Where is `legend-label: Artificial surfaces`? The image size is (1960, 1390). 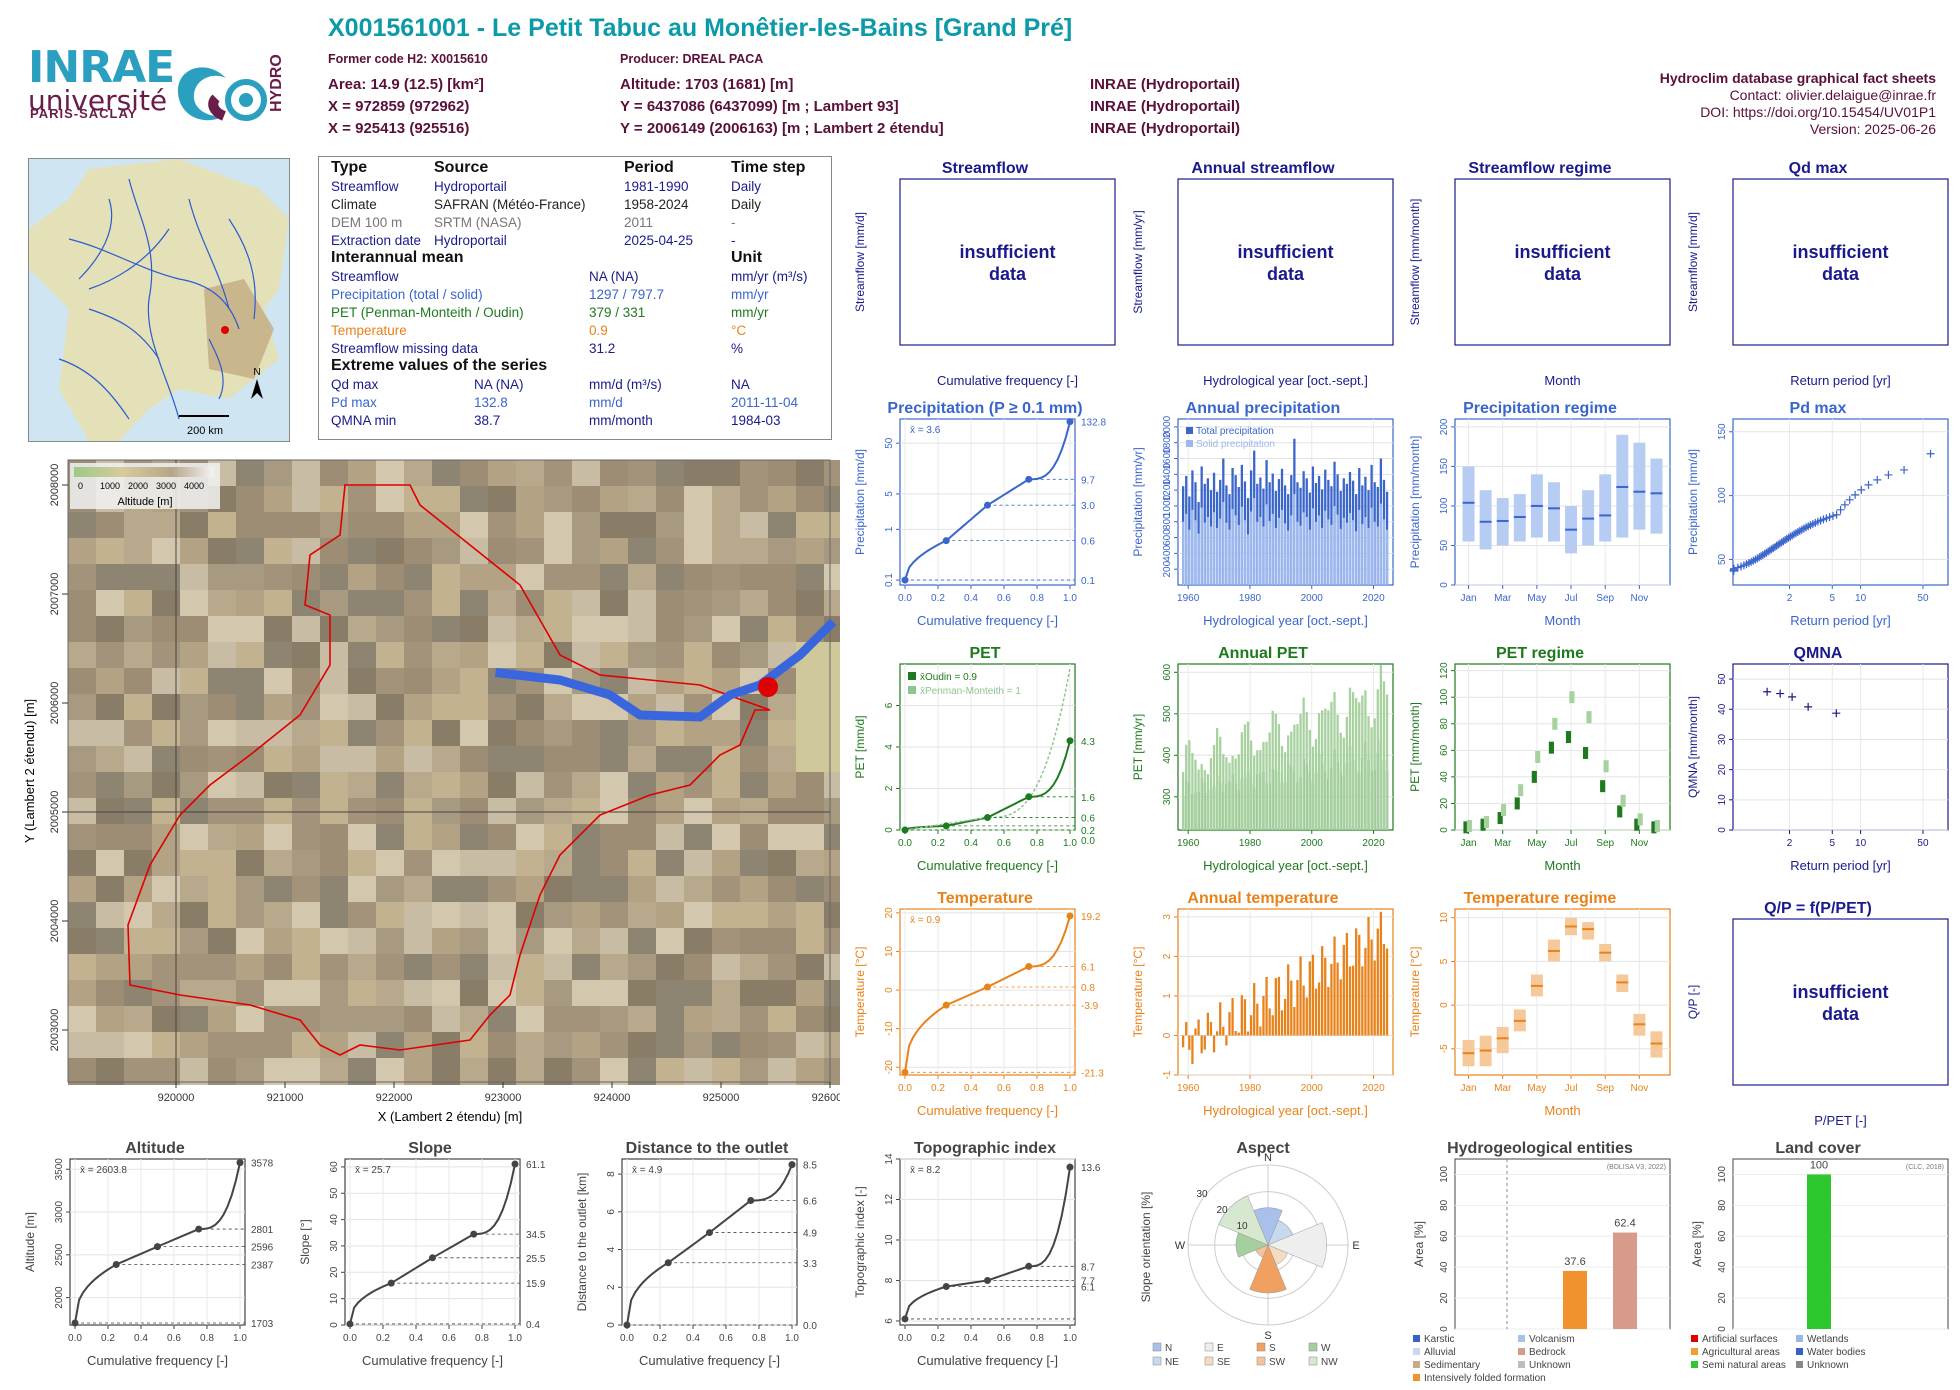 legend-label: Artificial surfaces is located at coordinates (1740, 1339).